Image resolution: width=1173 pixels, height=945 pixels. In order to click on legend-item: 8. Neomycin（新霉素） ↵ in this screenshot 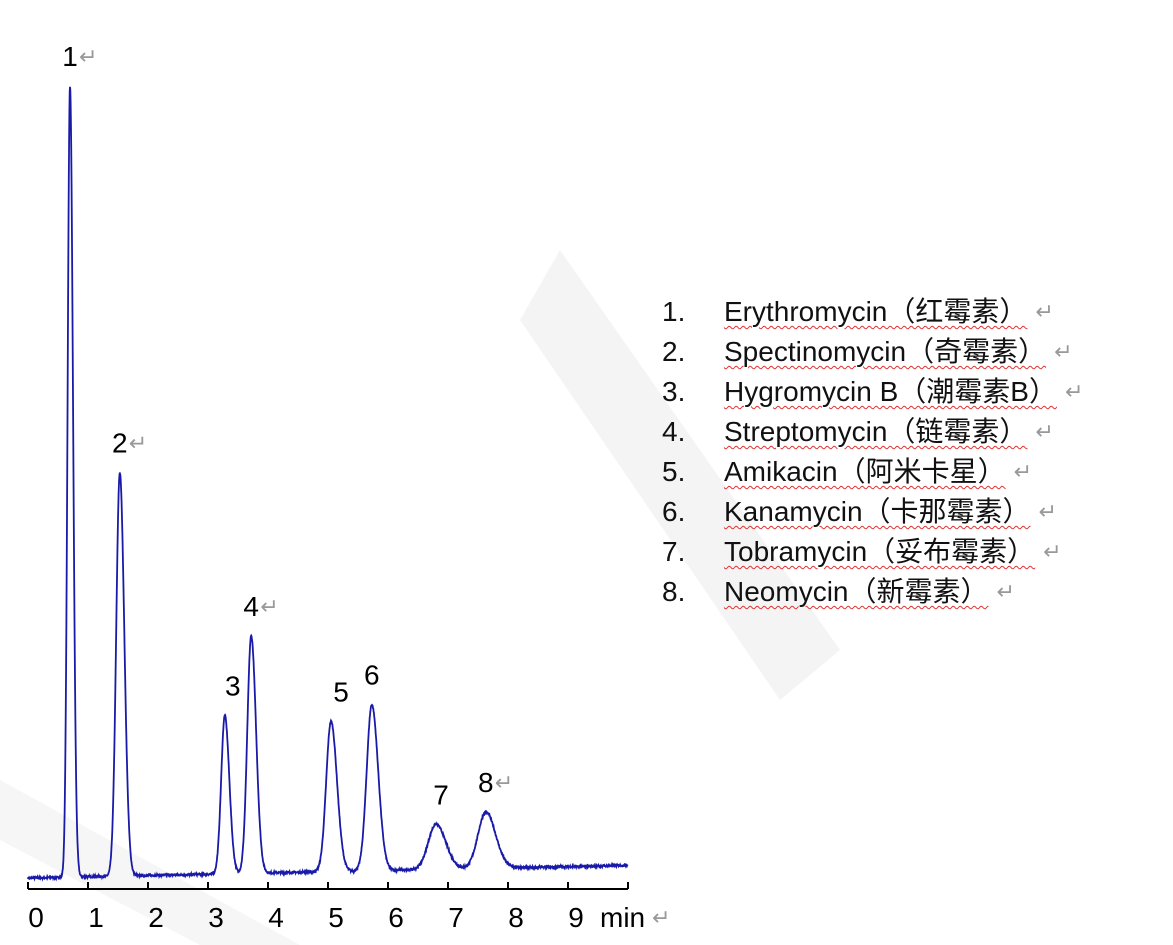, I will do `click(872, 592)`.